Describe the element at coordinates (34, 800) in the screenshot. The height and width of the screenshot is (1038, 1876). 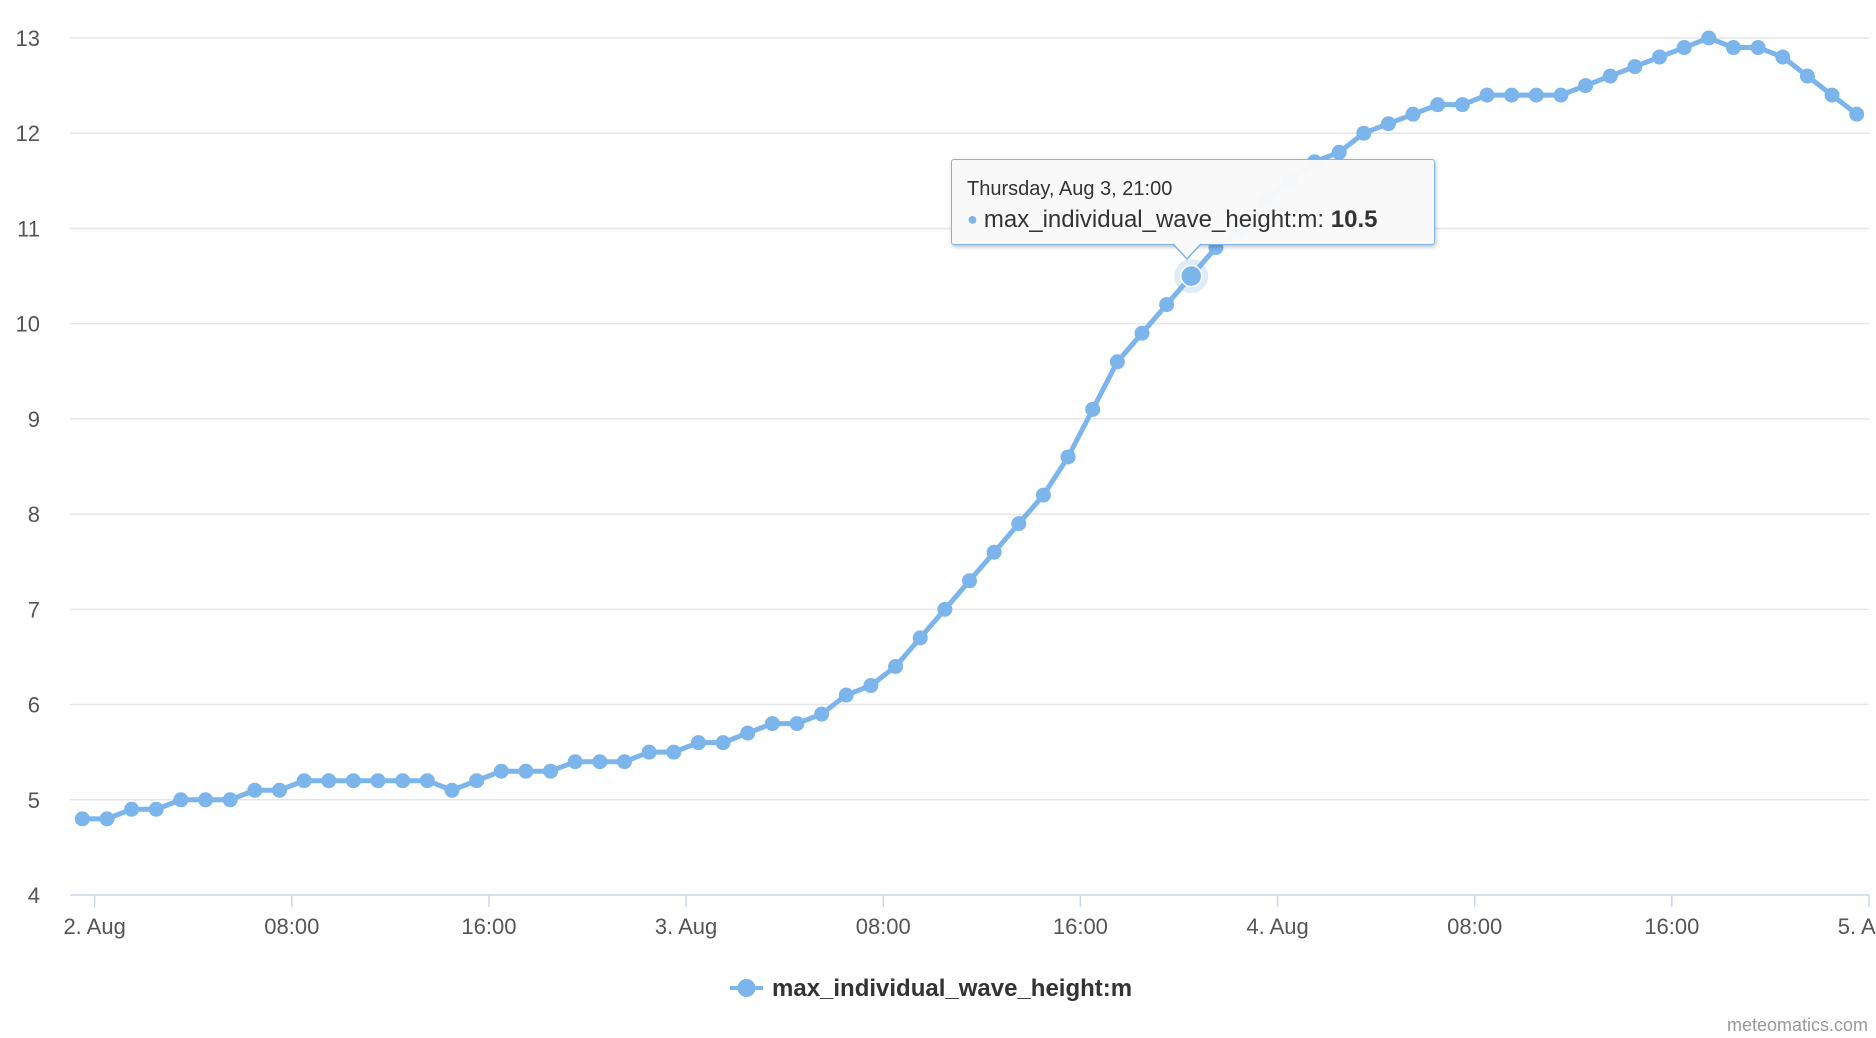
I see `y-tick-label: 5` at that location.